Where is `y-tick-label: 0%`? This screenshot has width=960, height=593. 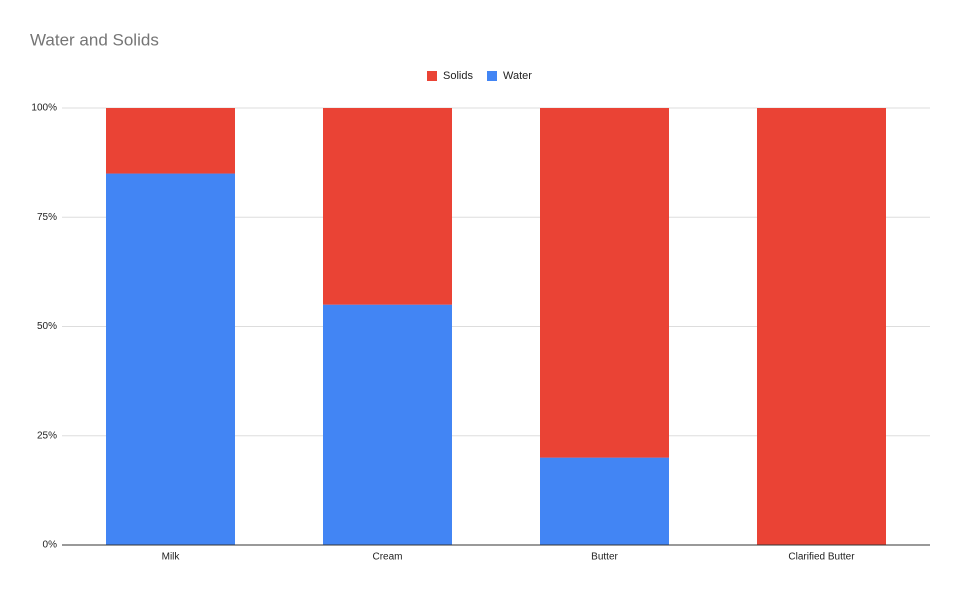 y-tick-label: 0% is located at coordinates (50, 545).